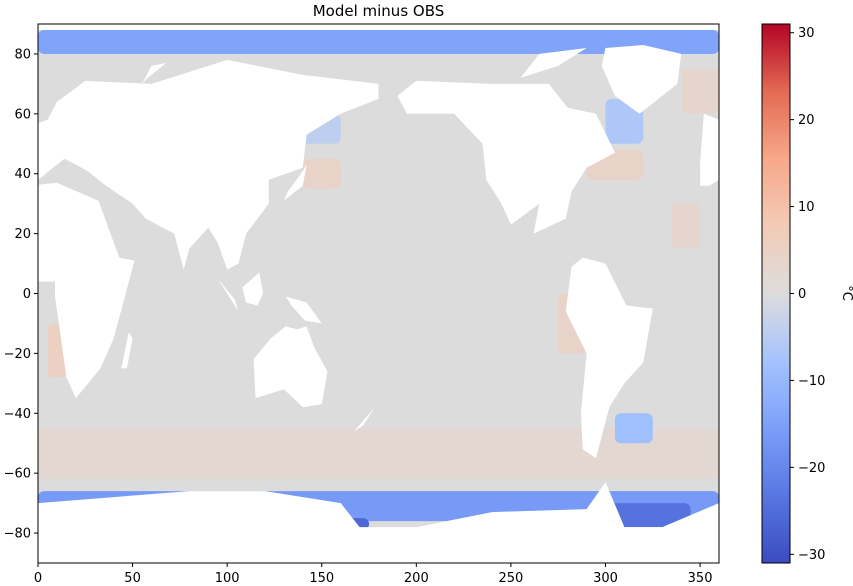 The height and width of the screenshot is (586, 853). What do you see at coordinates (22, 174) in the screenshot?
I see `y-tick-label: 40` at bounding box center [22, 174].